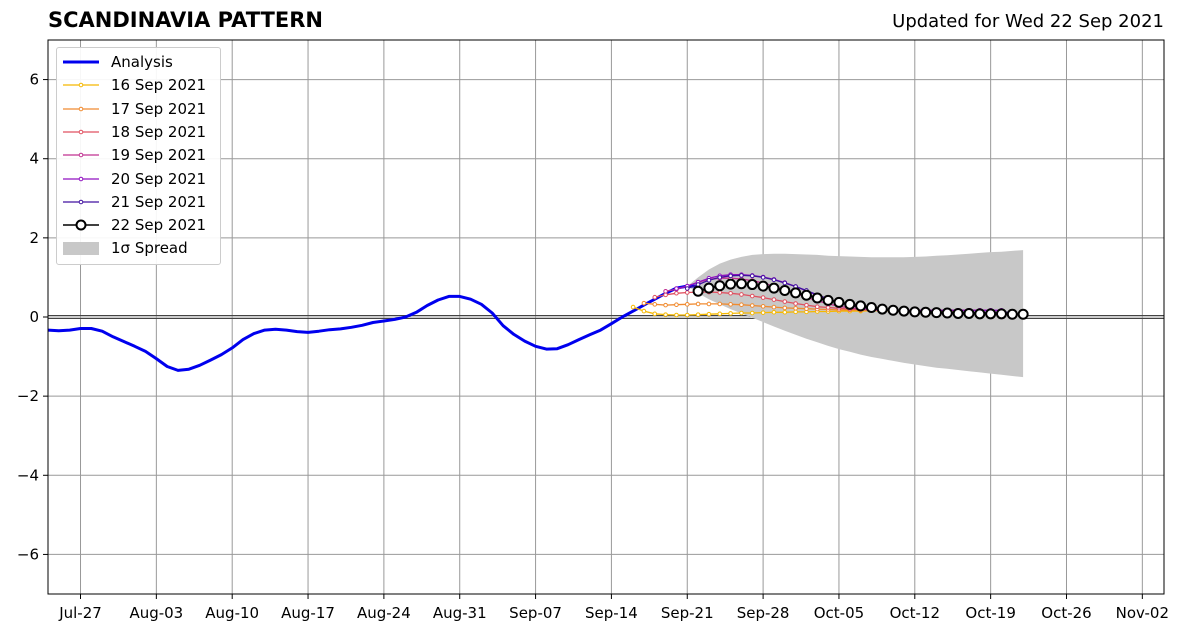  What do you see at coordinates (829, 296) in the screenshot?
I see `series-markers` at bounding box center [829, 296].